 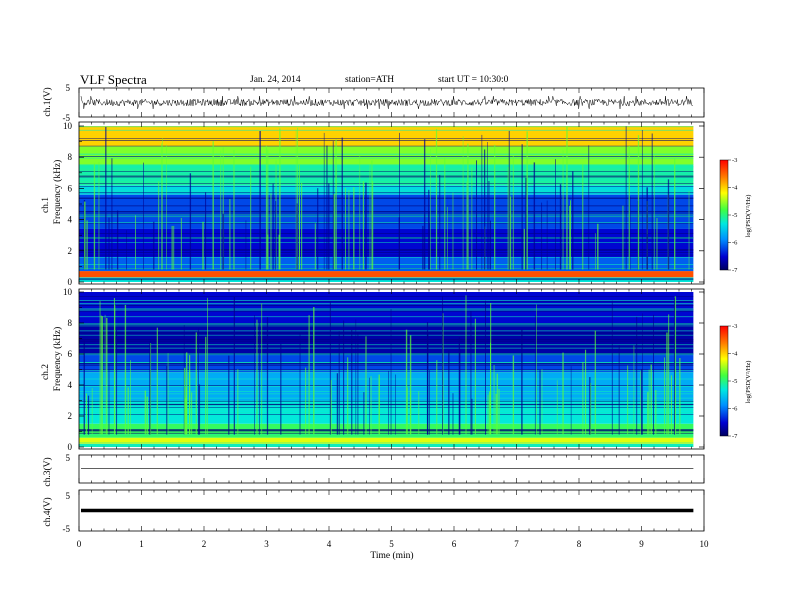 I want to click on ch4-ytick-bottom: -5, so click(x=67, y=529).